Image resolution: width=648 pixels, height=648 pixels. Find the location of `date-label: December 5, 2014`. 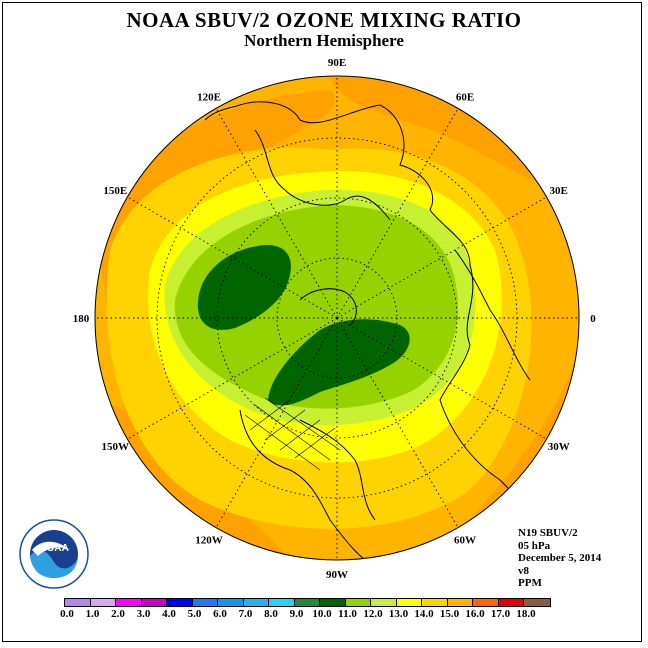

date-label: December 5, 2014 is located at coordinates (560, 558).